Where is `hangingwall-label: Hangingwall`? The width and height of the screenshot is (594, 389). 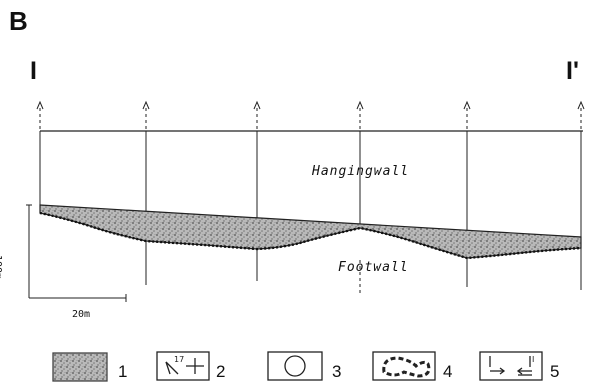
hangingwall-label: Hangingwall is located at coordinates (361, 171).